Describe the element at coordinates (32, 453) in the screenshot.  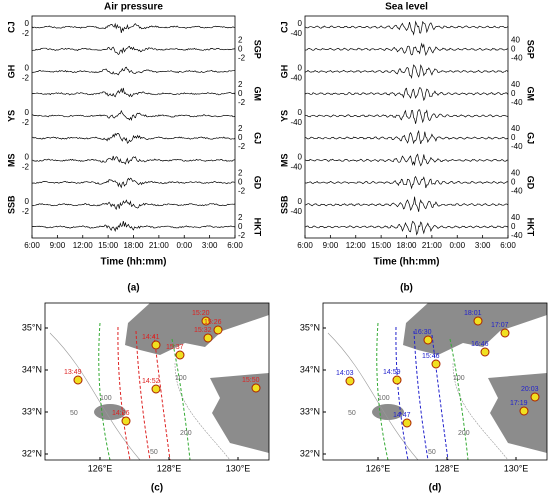
I see `lat-label: 32°N` at that location.